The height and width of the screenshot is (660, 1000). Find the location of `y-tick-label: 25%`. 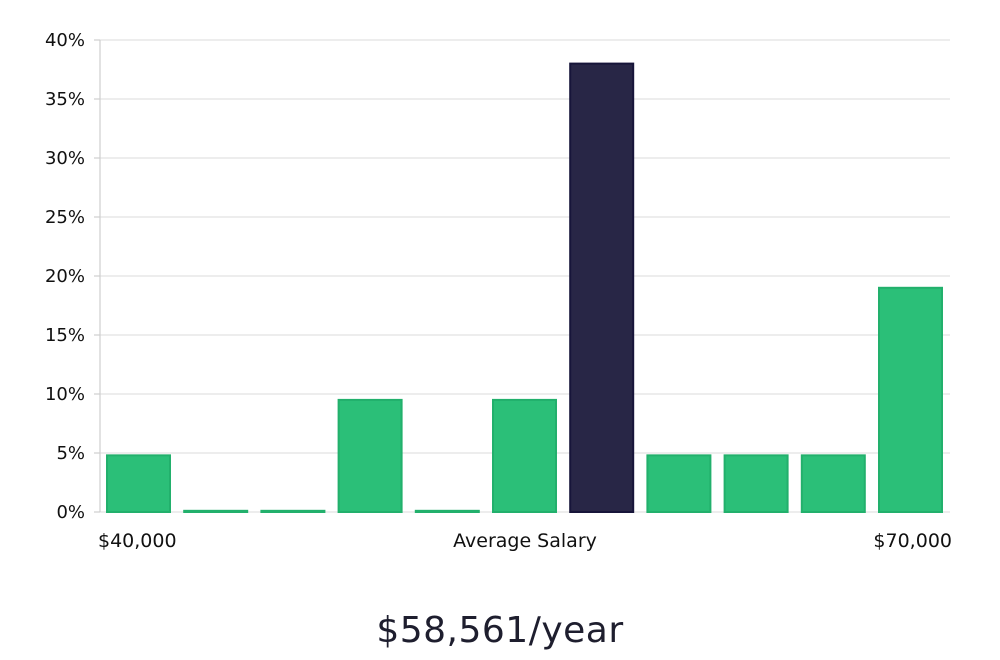

y-tick-label: 25% is located at coordinates (65, 217).